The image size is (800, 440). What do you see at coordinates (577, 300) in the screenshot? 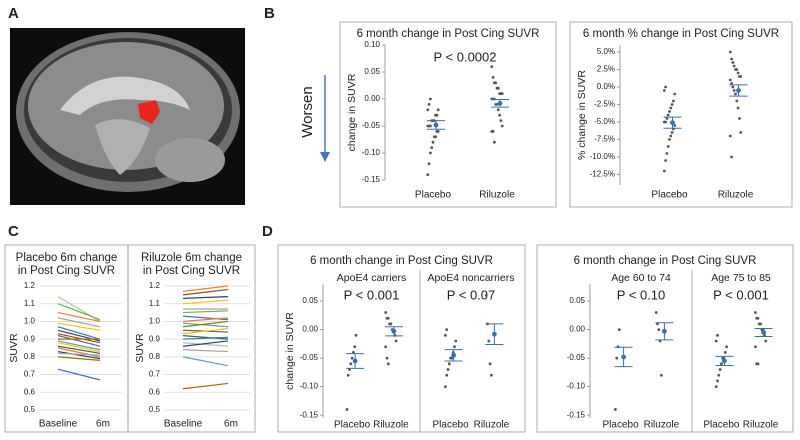
I see `y-tick-label: 0.05` at bounding box center [577, 300].